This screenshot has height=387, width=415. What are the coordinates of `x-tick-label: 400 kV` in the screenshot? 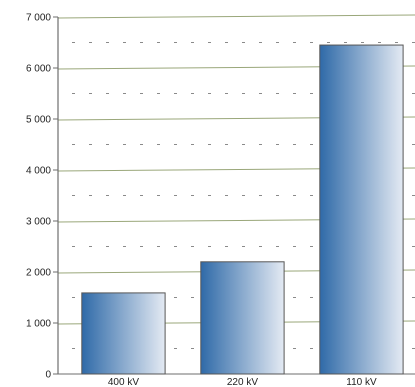 It's located at (123, 382).